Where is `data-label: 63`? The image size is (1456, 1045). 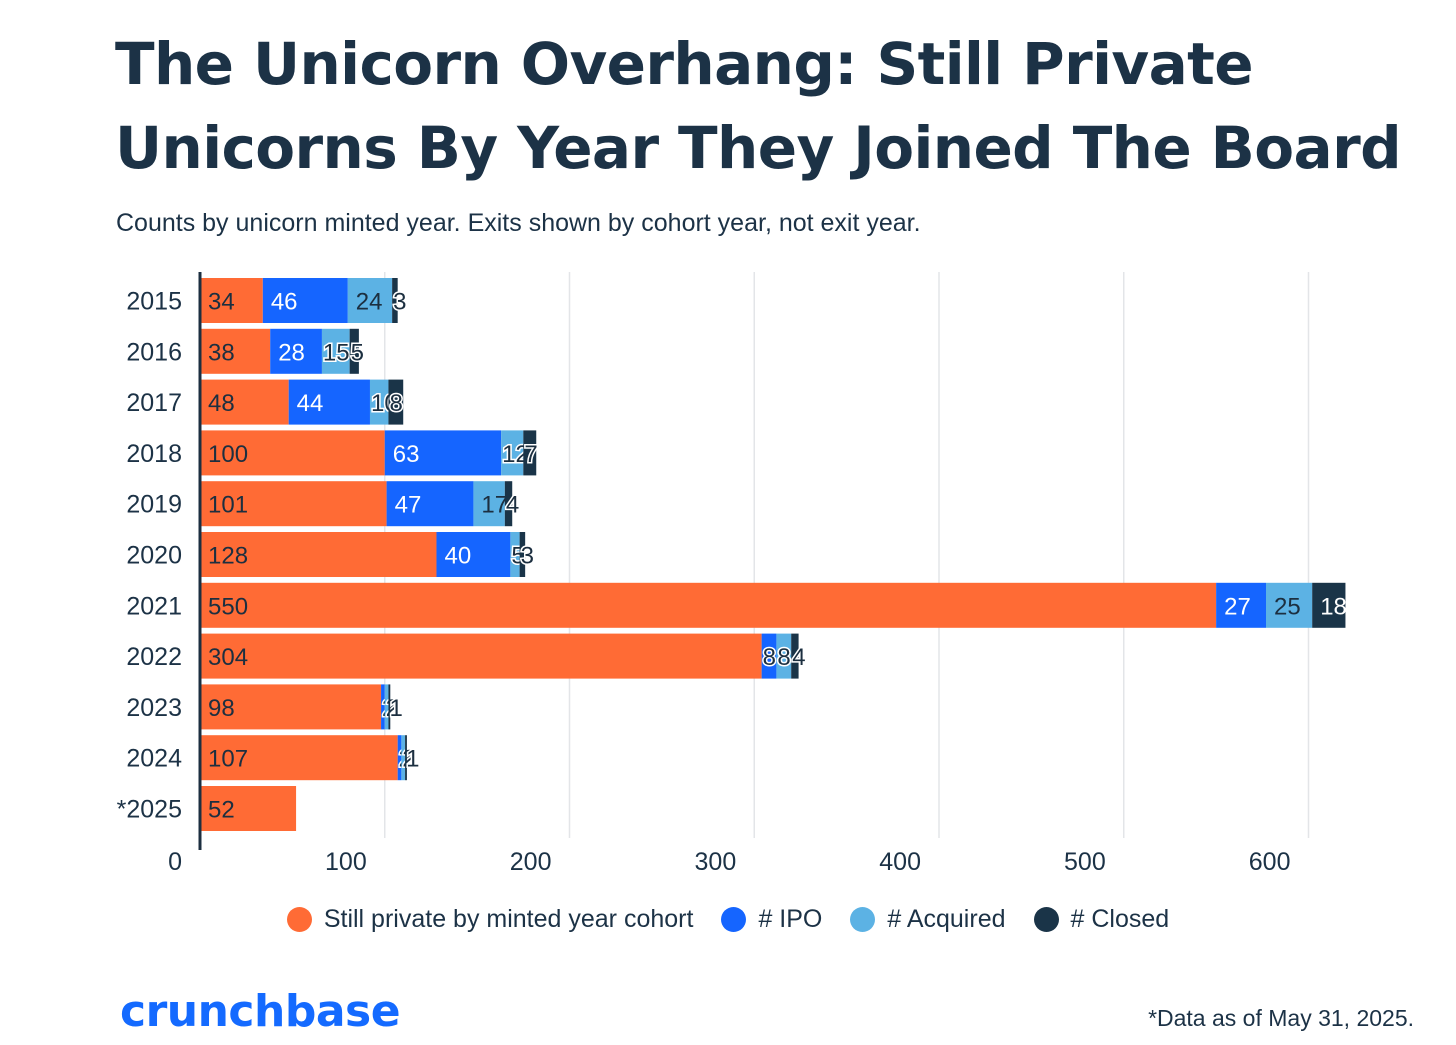
data-label: 63 is located at coordinates (406, 454).